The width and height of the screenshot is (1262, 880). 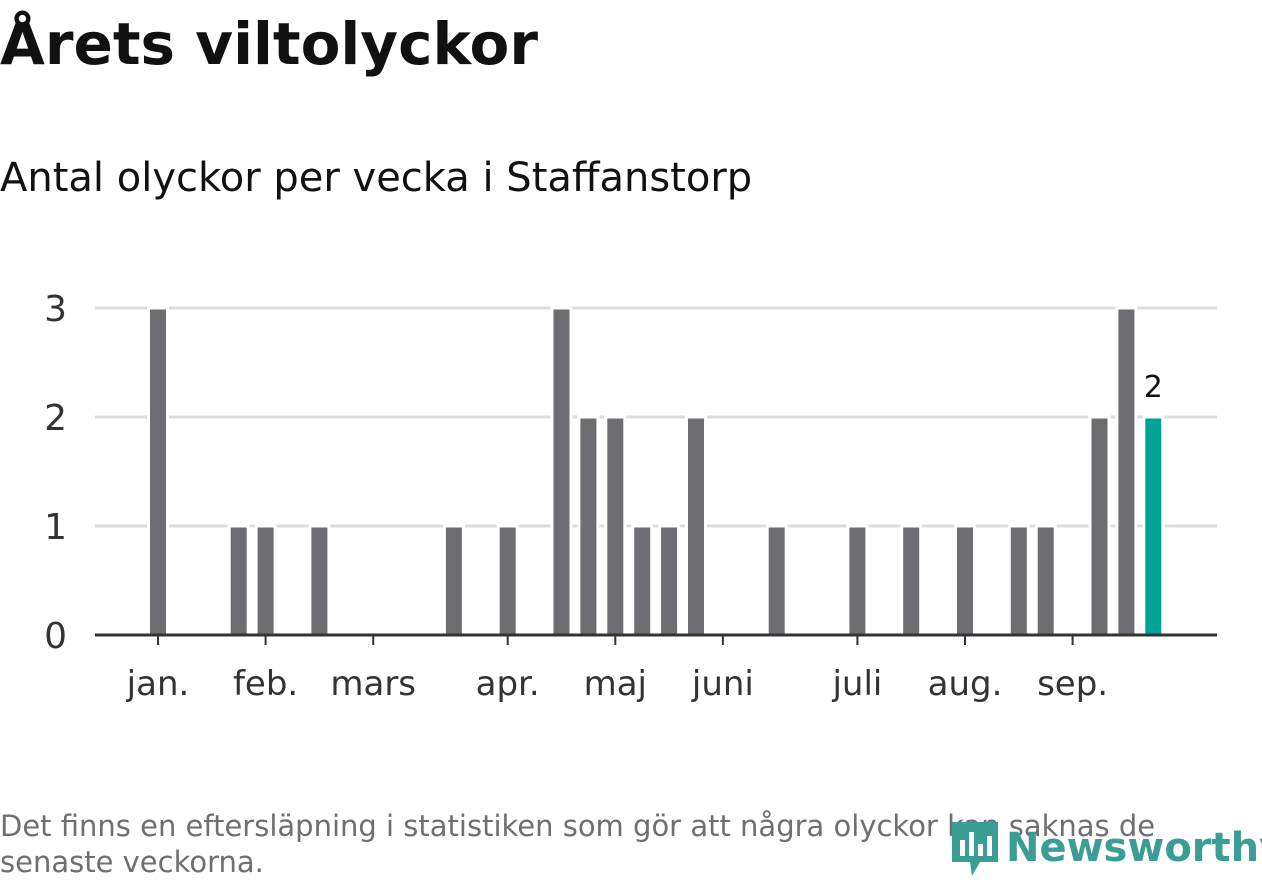 What do you see at coordinates (265, 684) in the screenshot?
I see `x-tick-label: feb.` at bounding box center [265, 684].